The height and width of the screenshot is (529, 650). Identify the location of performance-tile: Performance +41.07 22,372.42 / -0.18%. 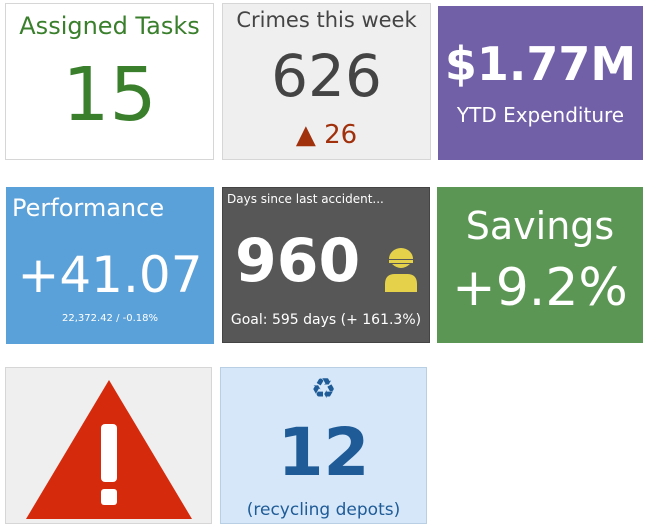
(110, 265).